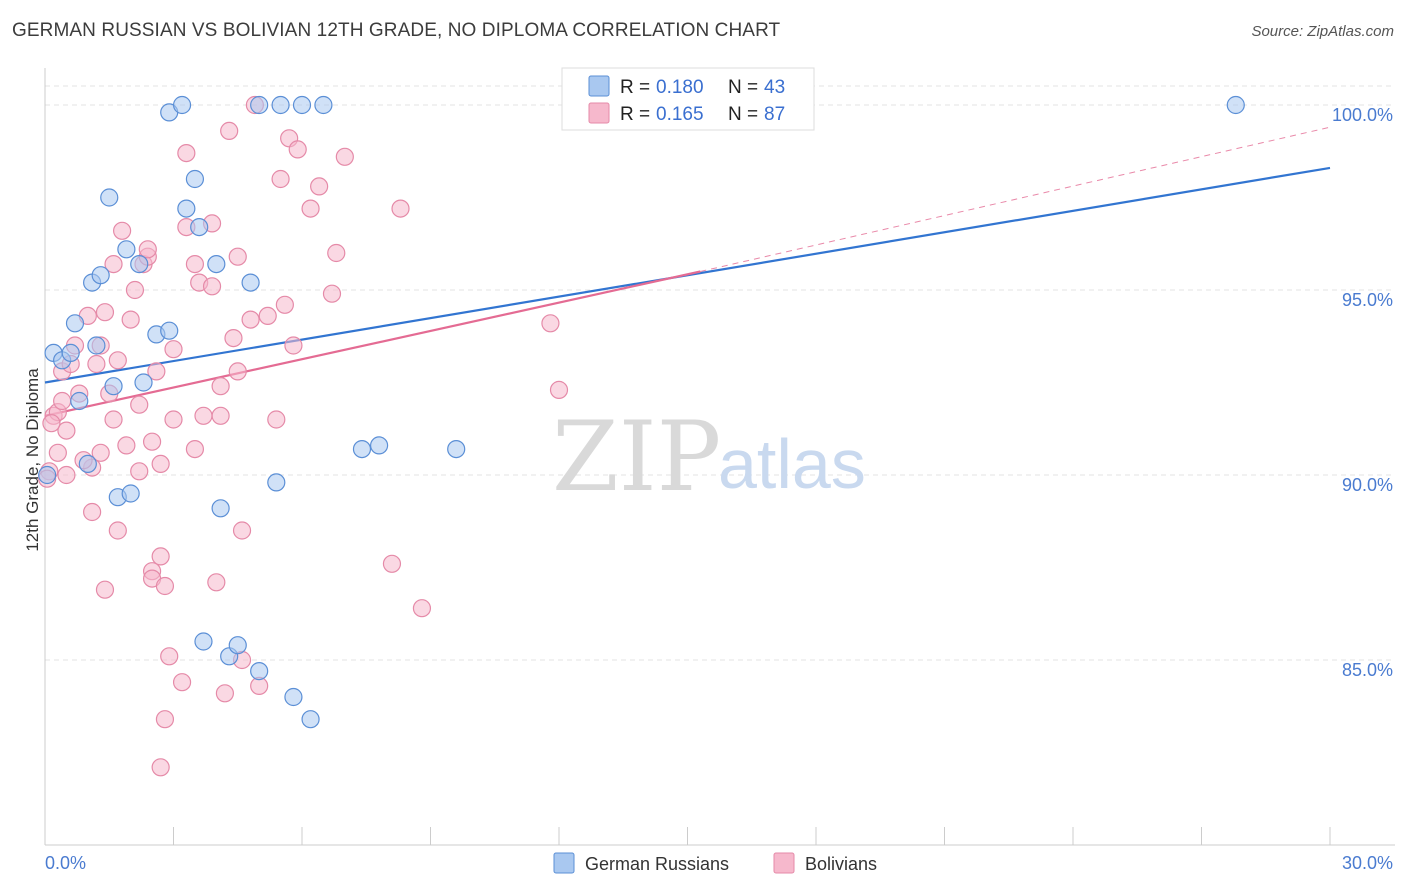 The image size is (1406, 892). What do you see at coordinates (372, 343) in the screenshot?
I see `trend-line-bolivians` at bounding box center [372, 343].